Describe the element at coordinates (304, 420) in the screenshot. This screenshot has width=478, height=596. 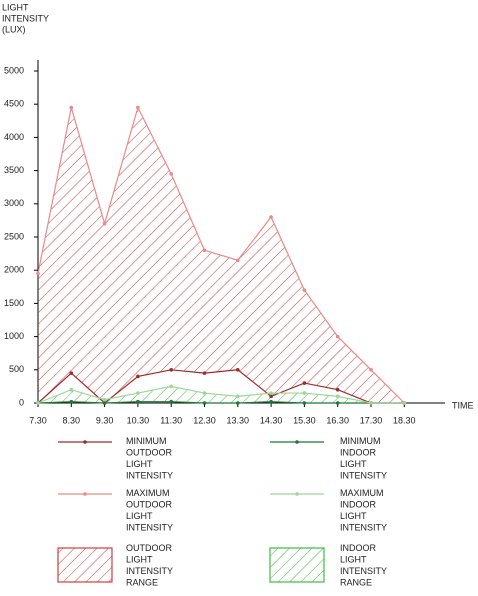
I see `x-tick-label: 15.30` at that location.